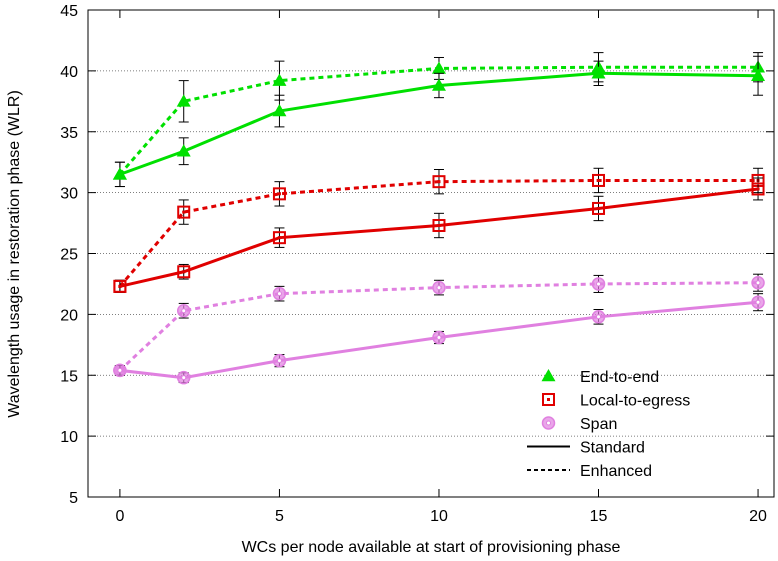  What do you see at coordinates (69, 437) in the screenshot?
I see `y-tick-label-10: 10` at bounding box center [69, 437].